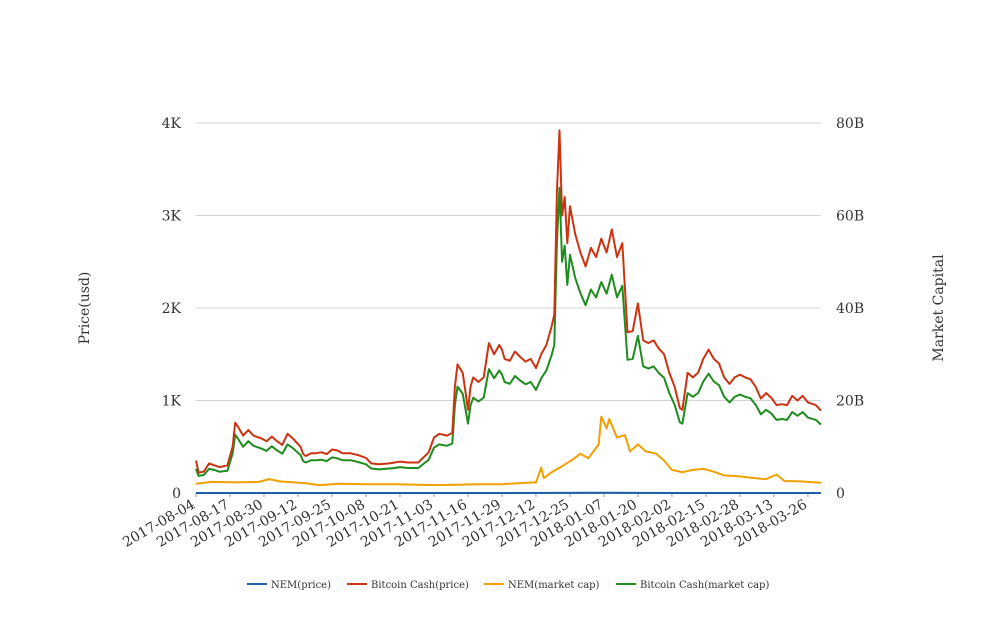 Image resolution: width=1008 pixels, height=621 pixels. Describe the element at coordinates (850, 402) in the screenshot. I see `right-tick-label: 20B` at that location.